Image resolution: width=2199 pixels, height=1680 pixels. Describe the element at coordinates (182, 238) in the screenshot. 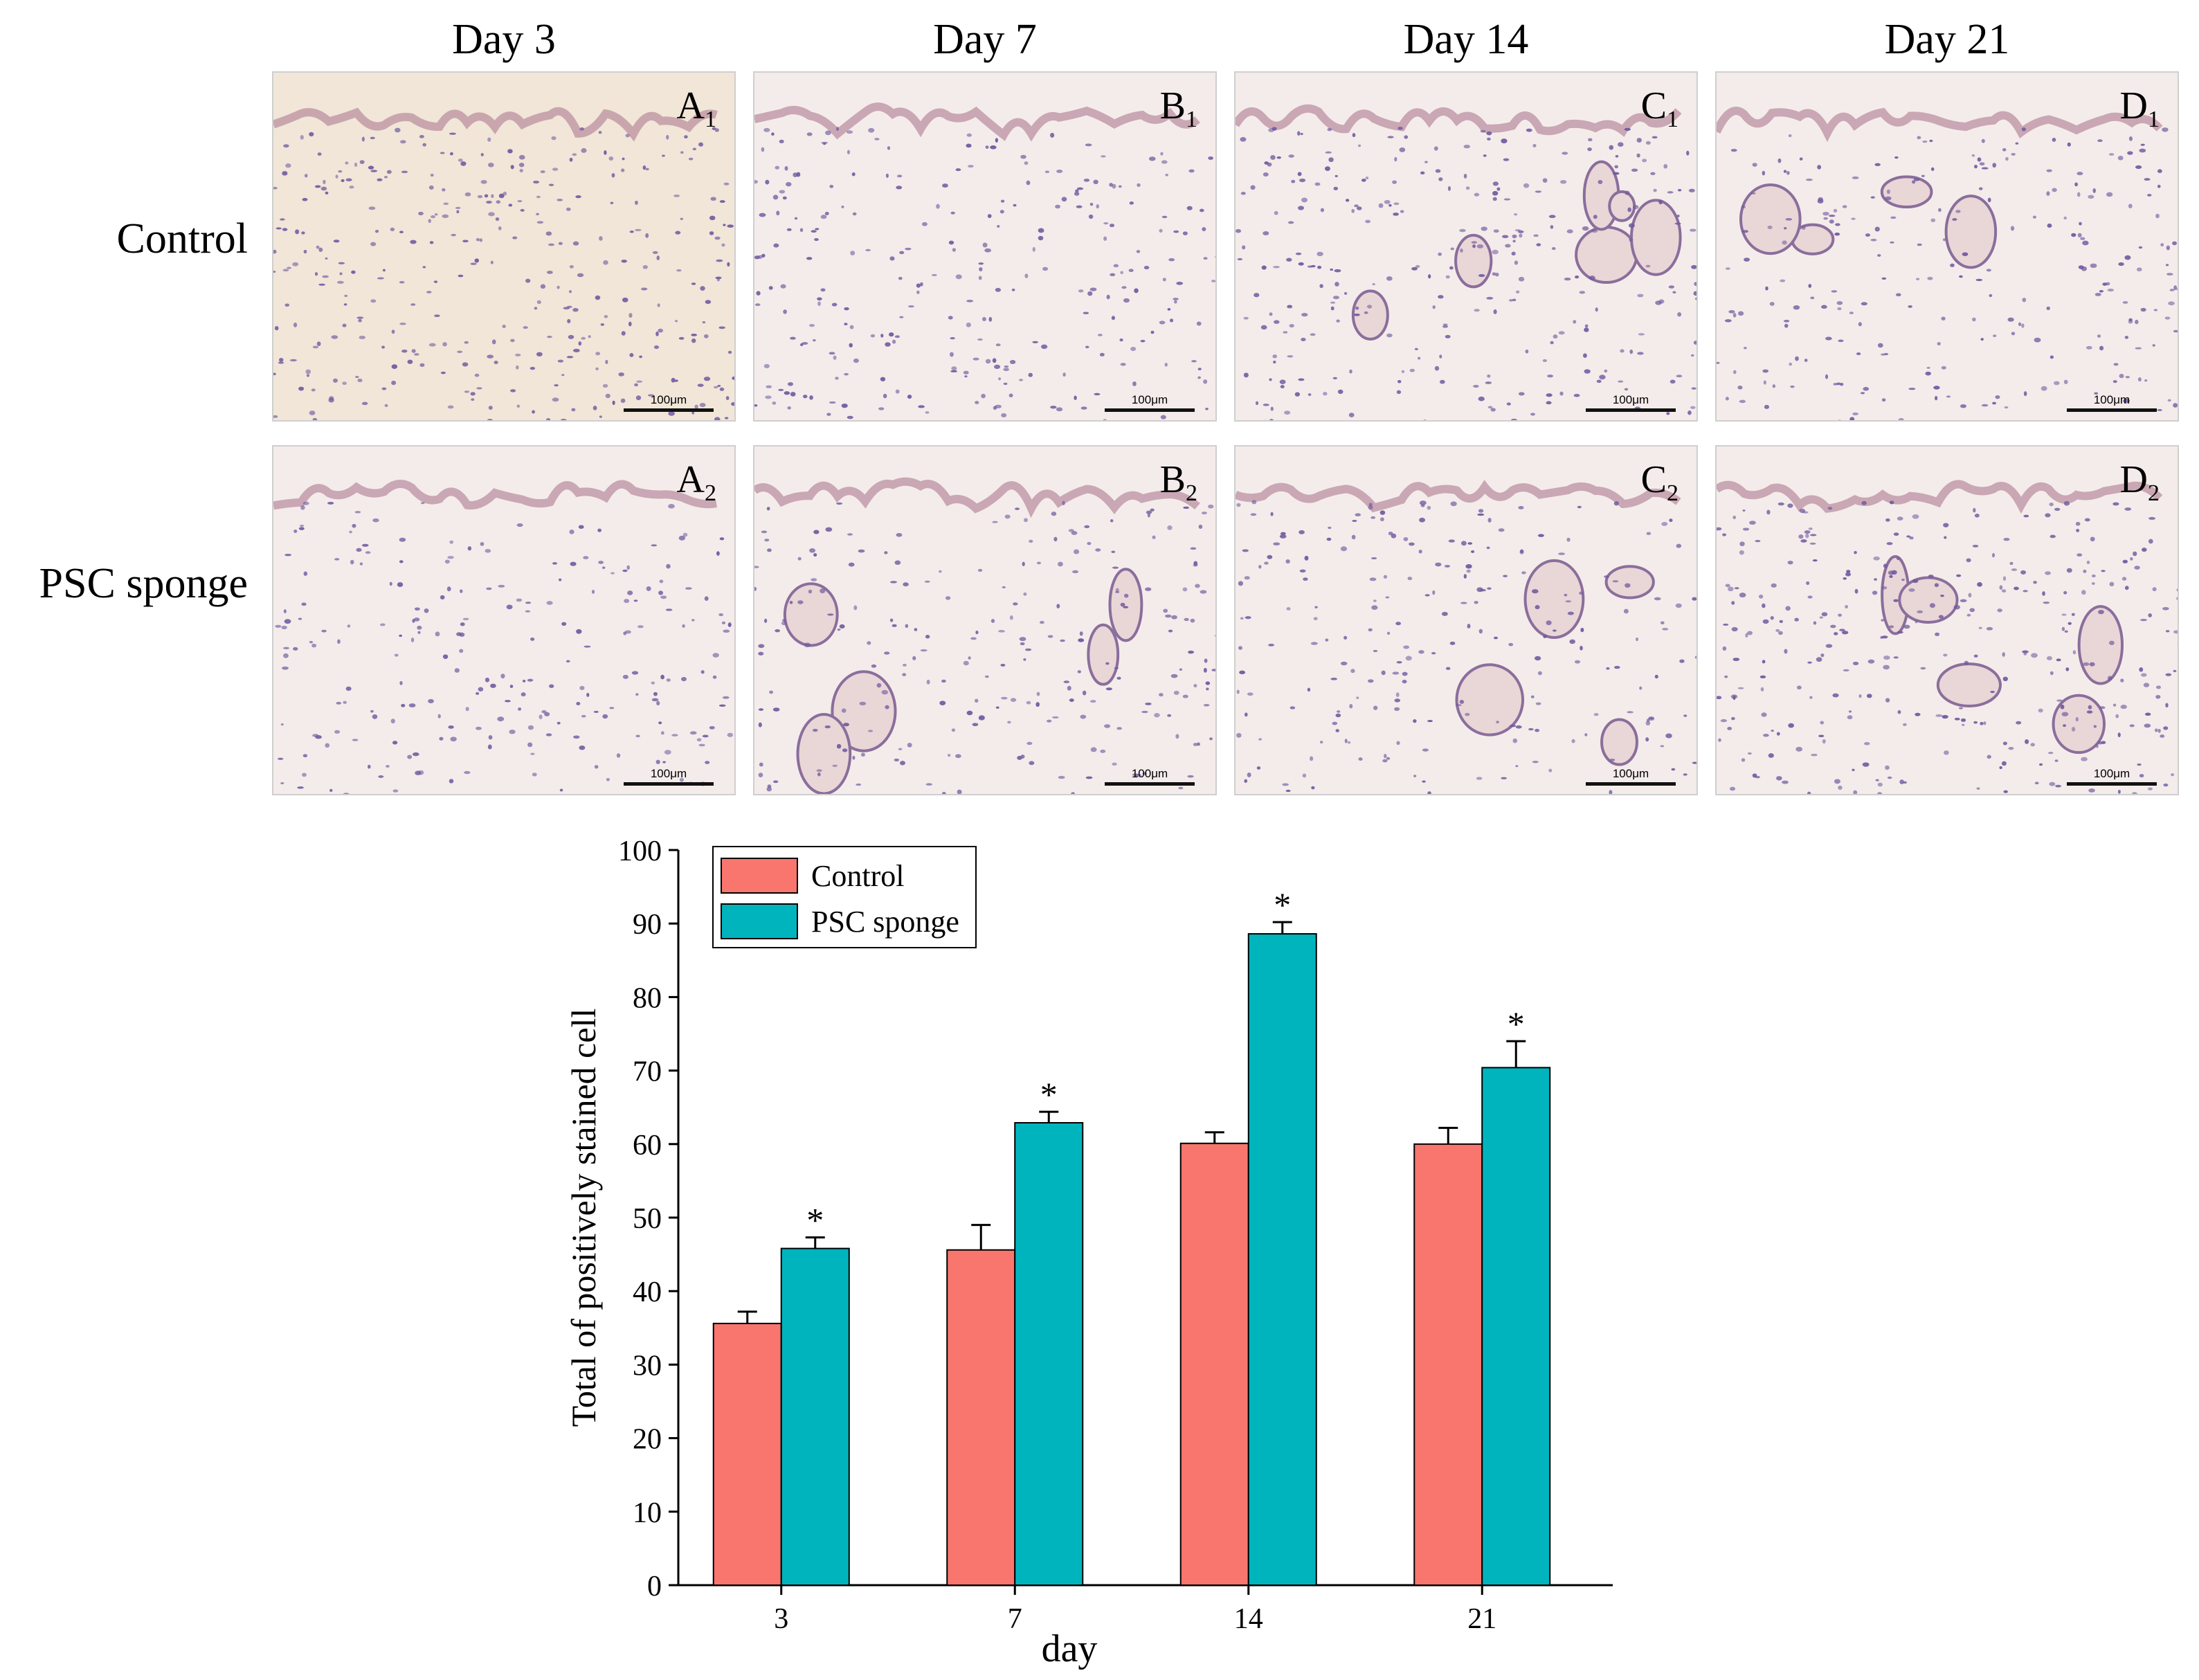

I see `row-label-control: Control` at that location.